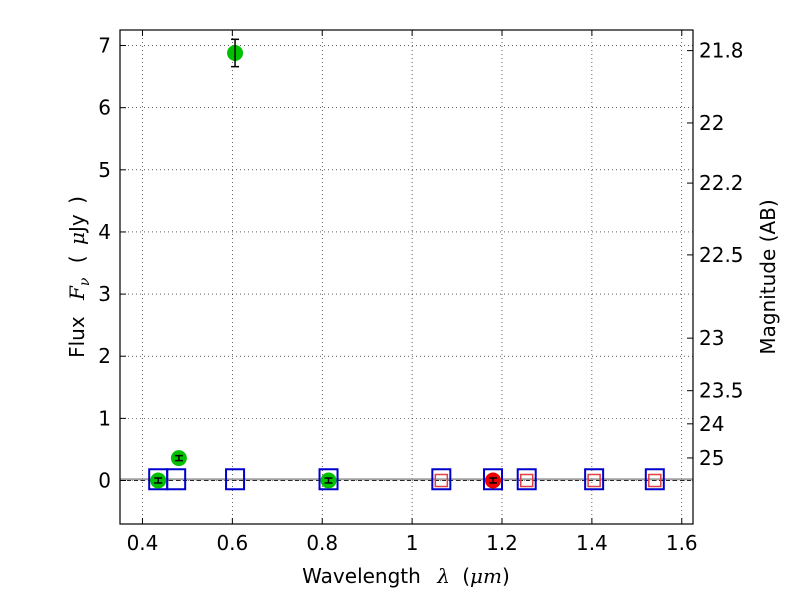  What do you see at coordinates (104, 418) in the screenshot?
I see `y-tick-label: 1` at bounding box center [104, 418].